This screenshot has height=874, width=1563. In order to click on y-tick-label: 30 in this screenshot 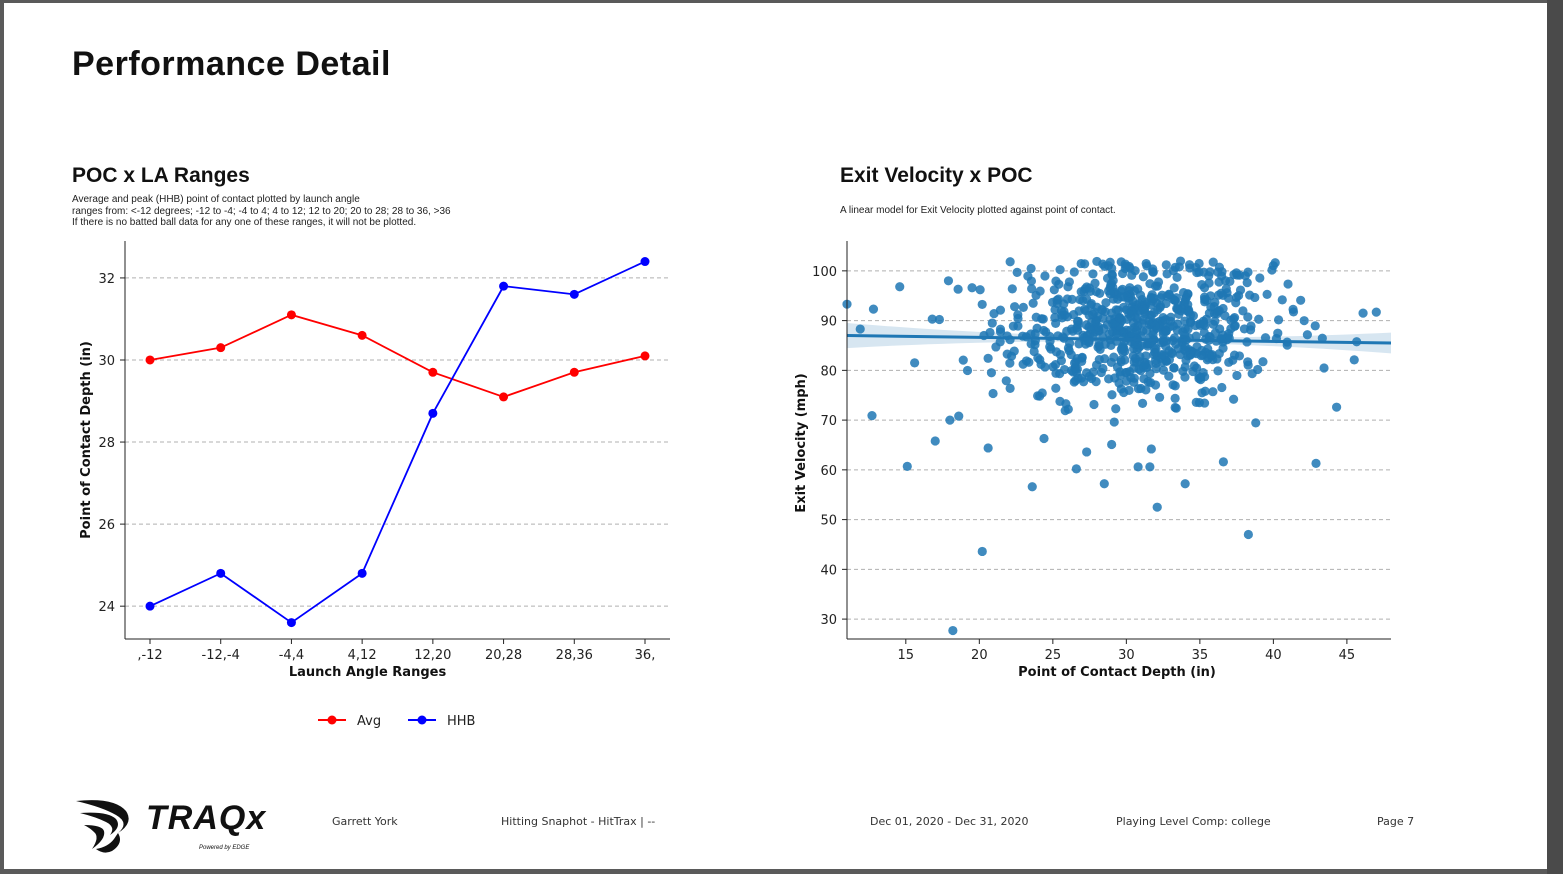, I will do `click(106, 361)`.